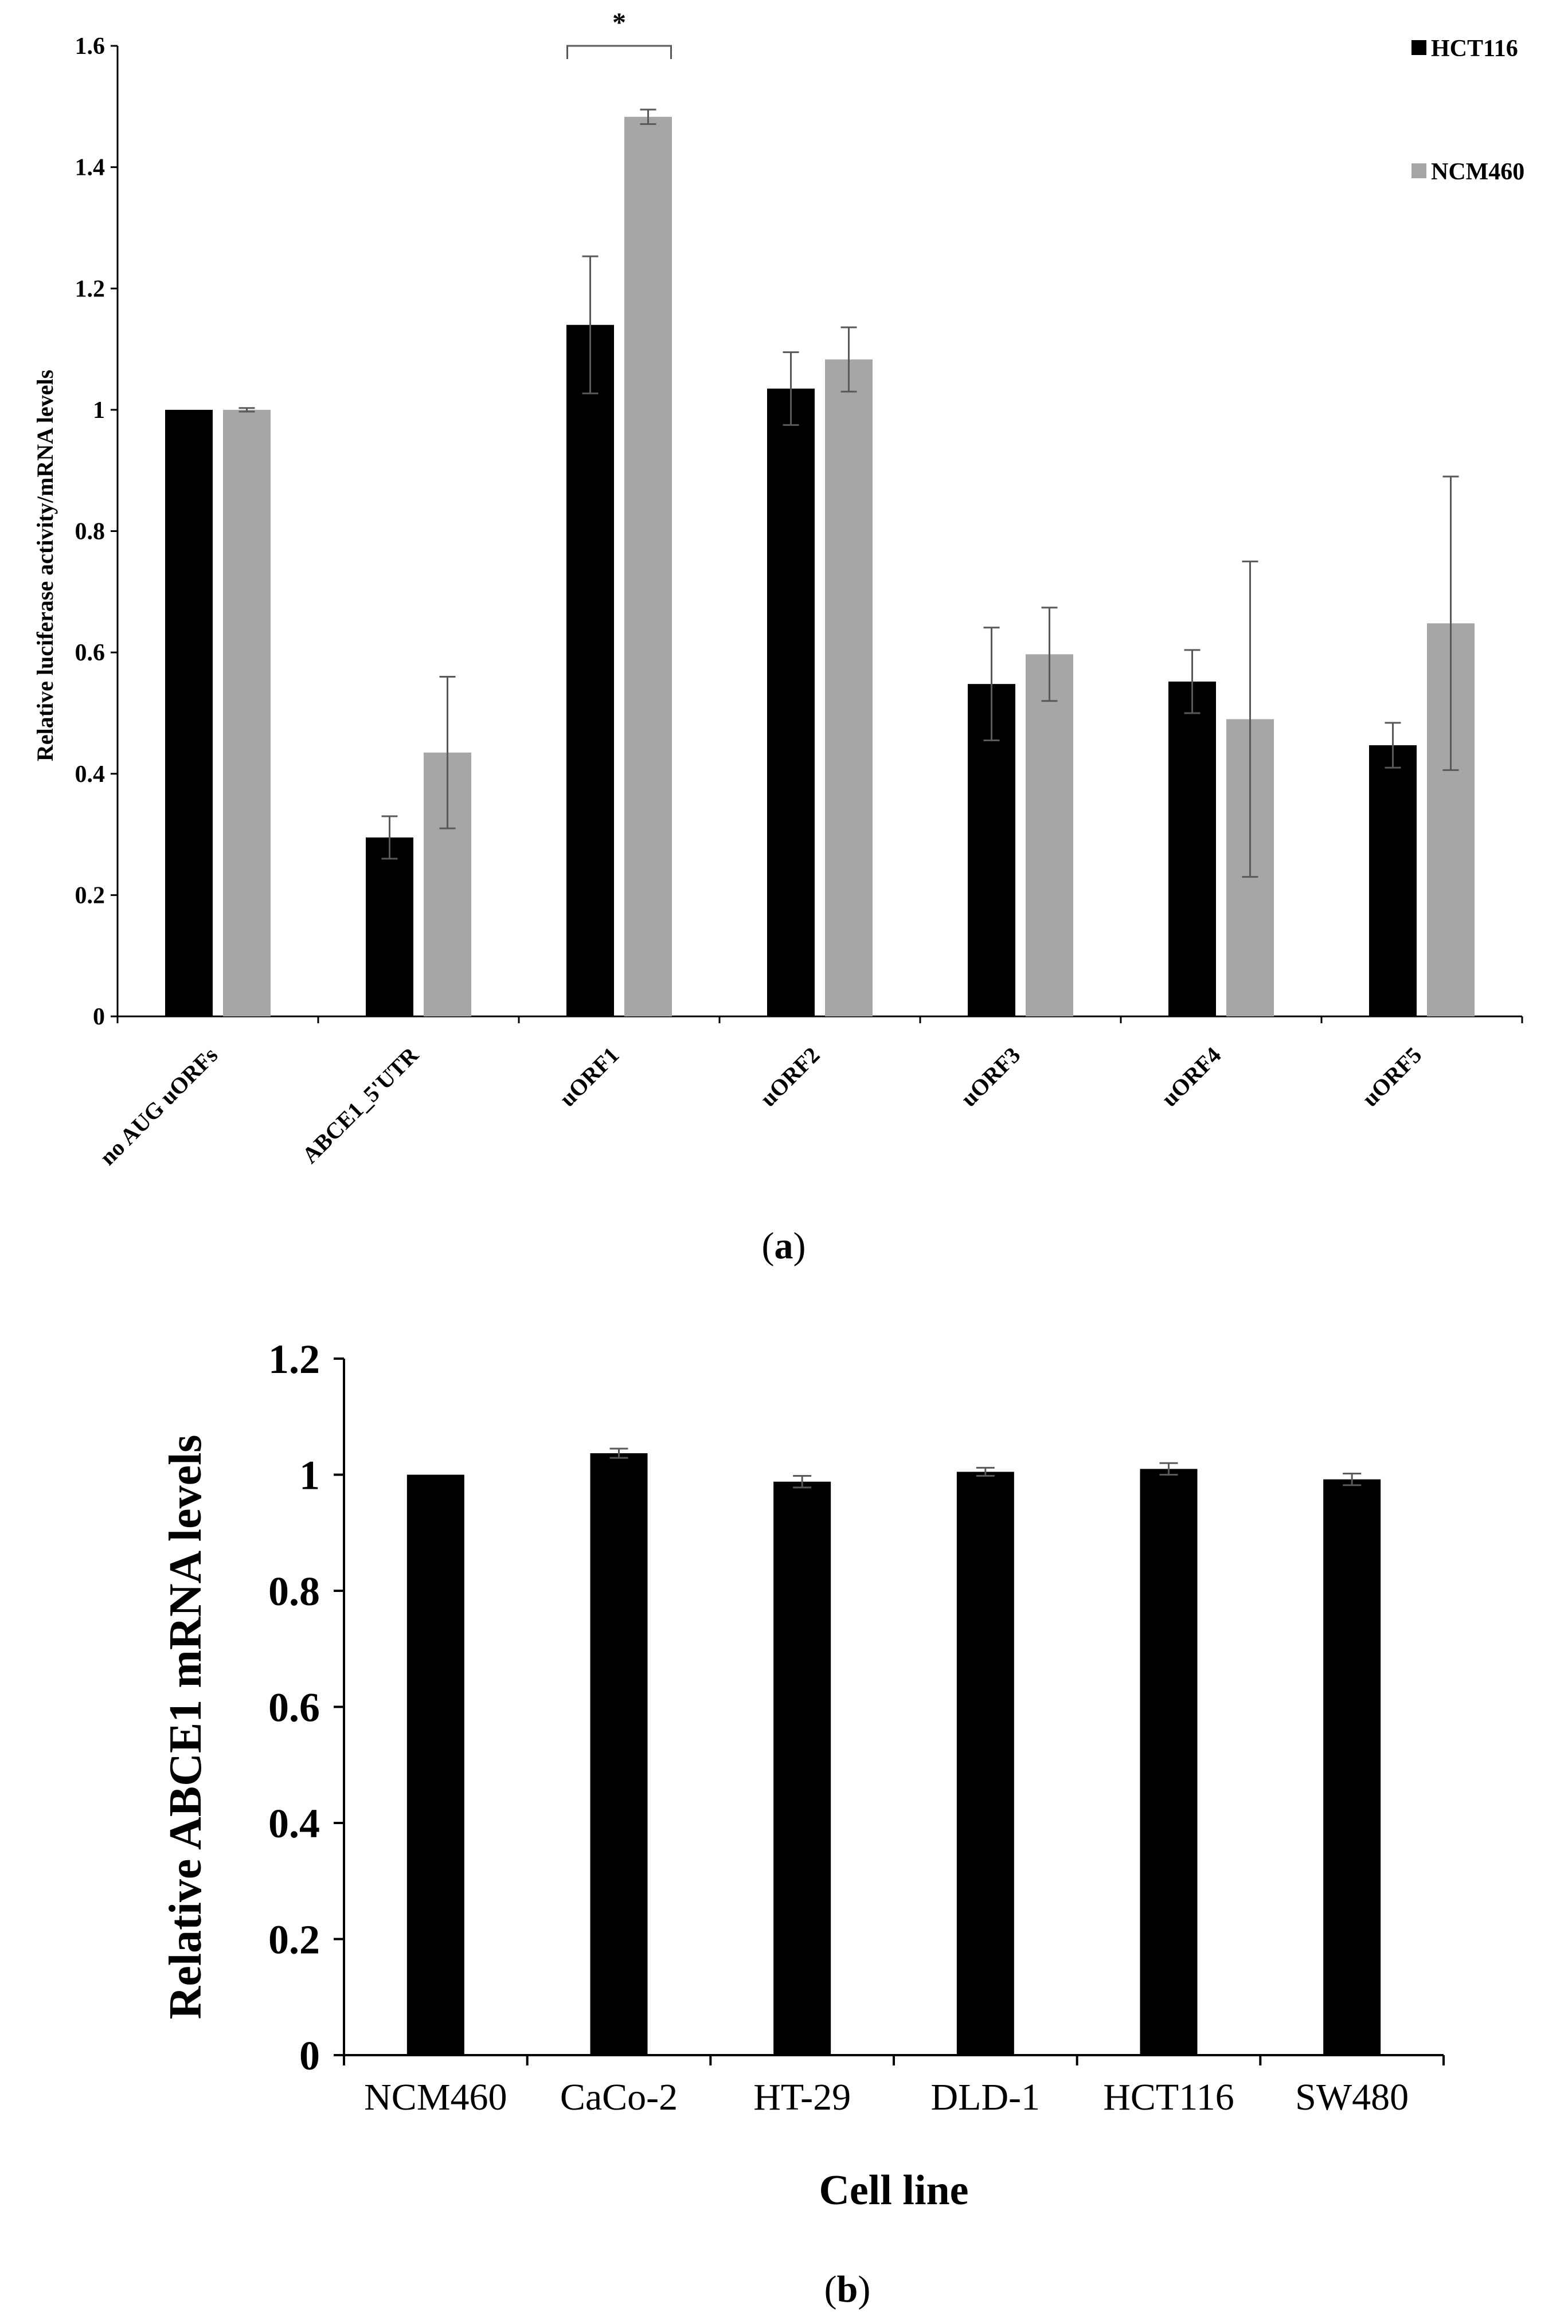  What do you see at coordinates (186, 1727) in the screenshot?
I see `y-axis-label: Relative ABCE1 mRNA levels` at bounding box center [186, 1727].